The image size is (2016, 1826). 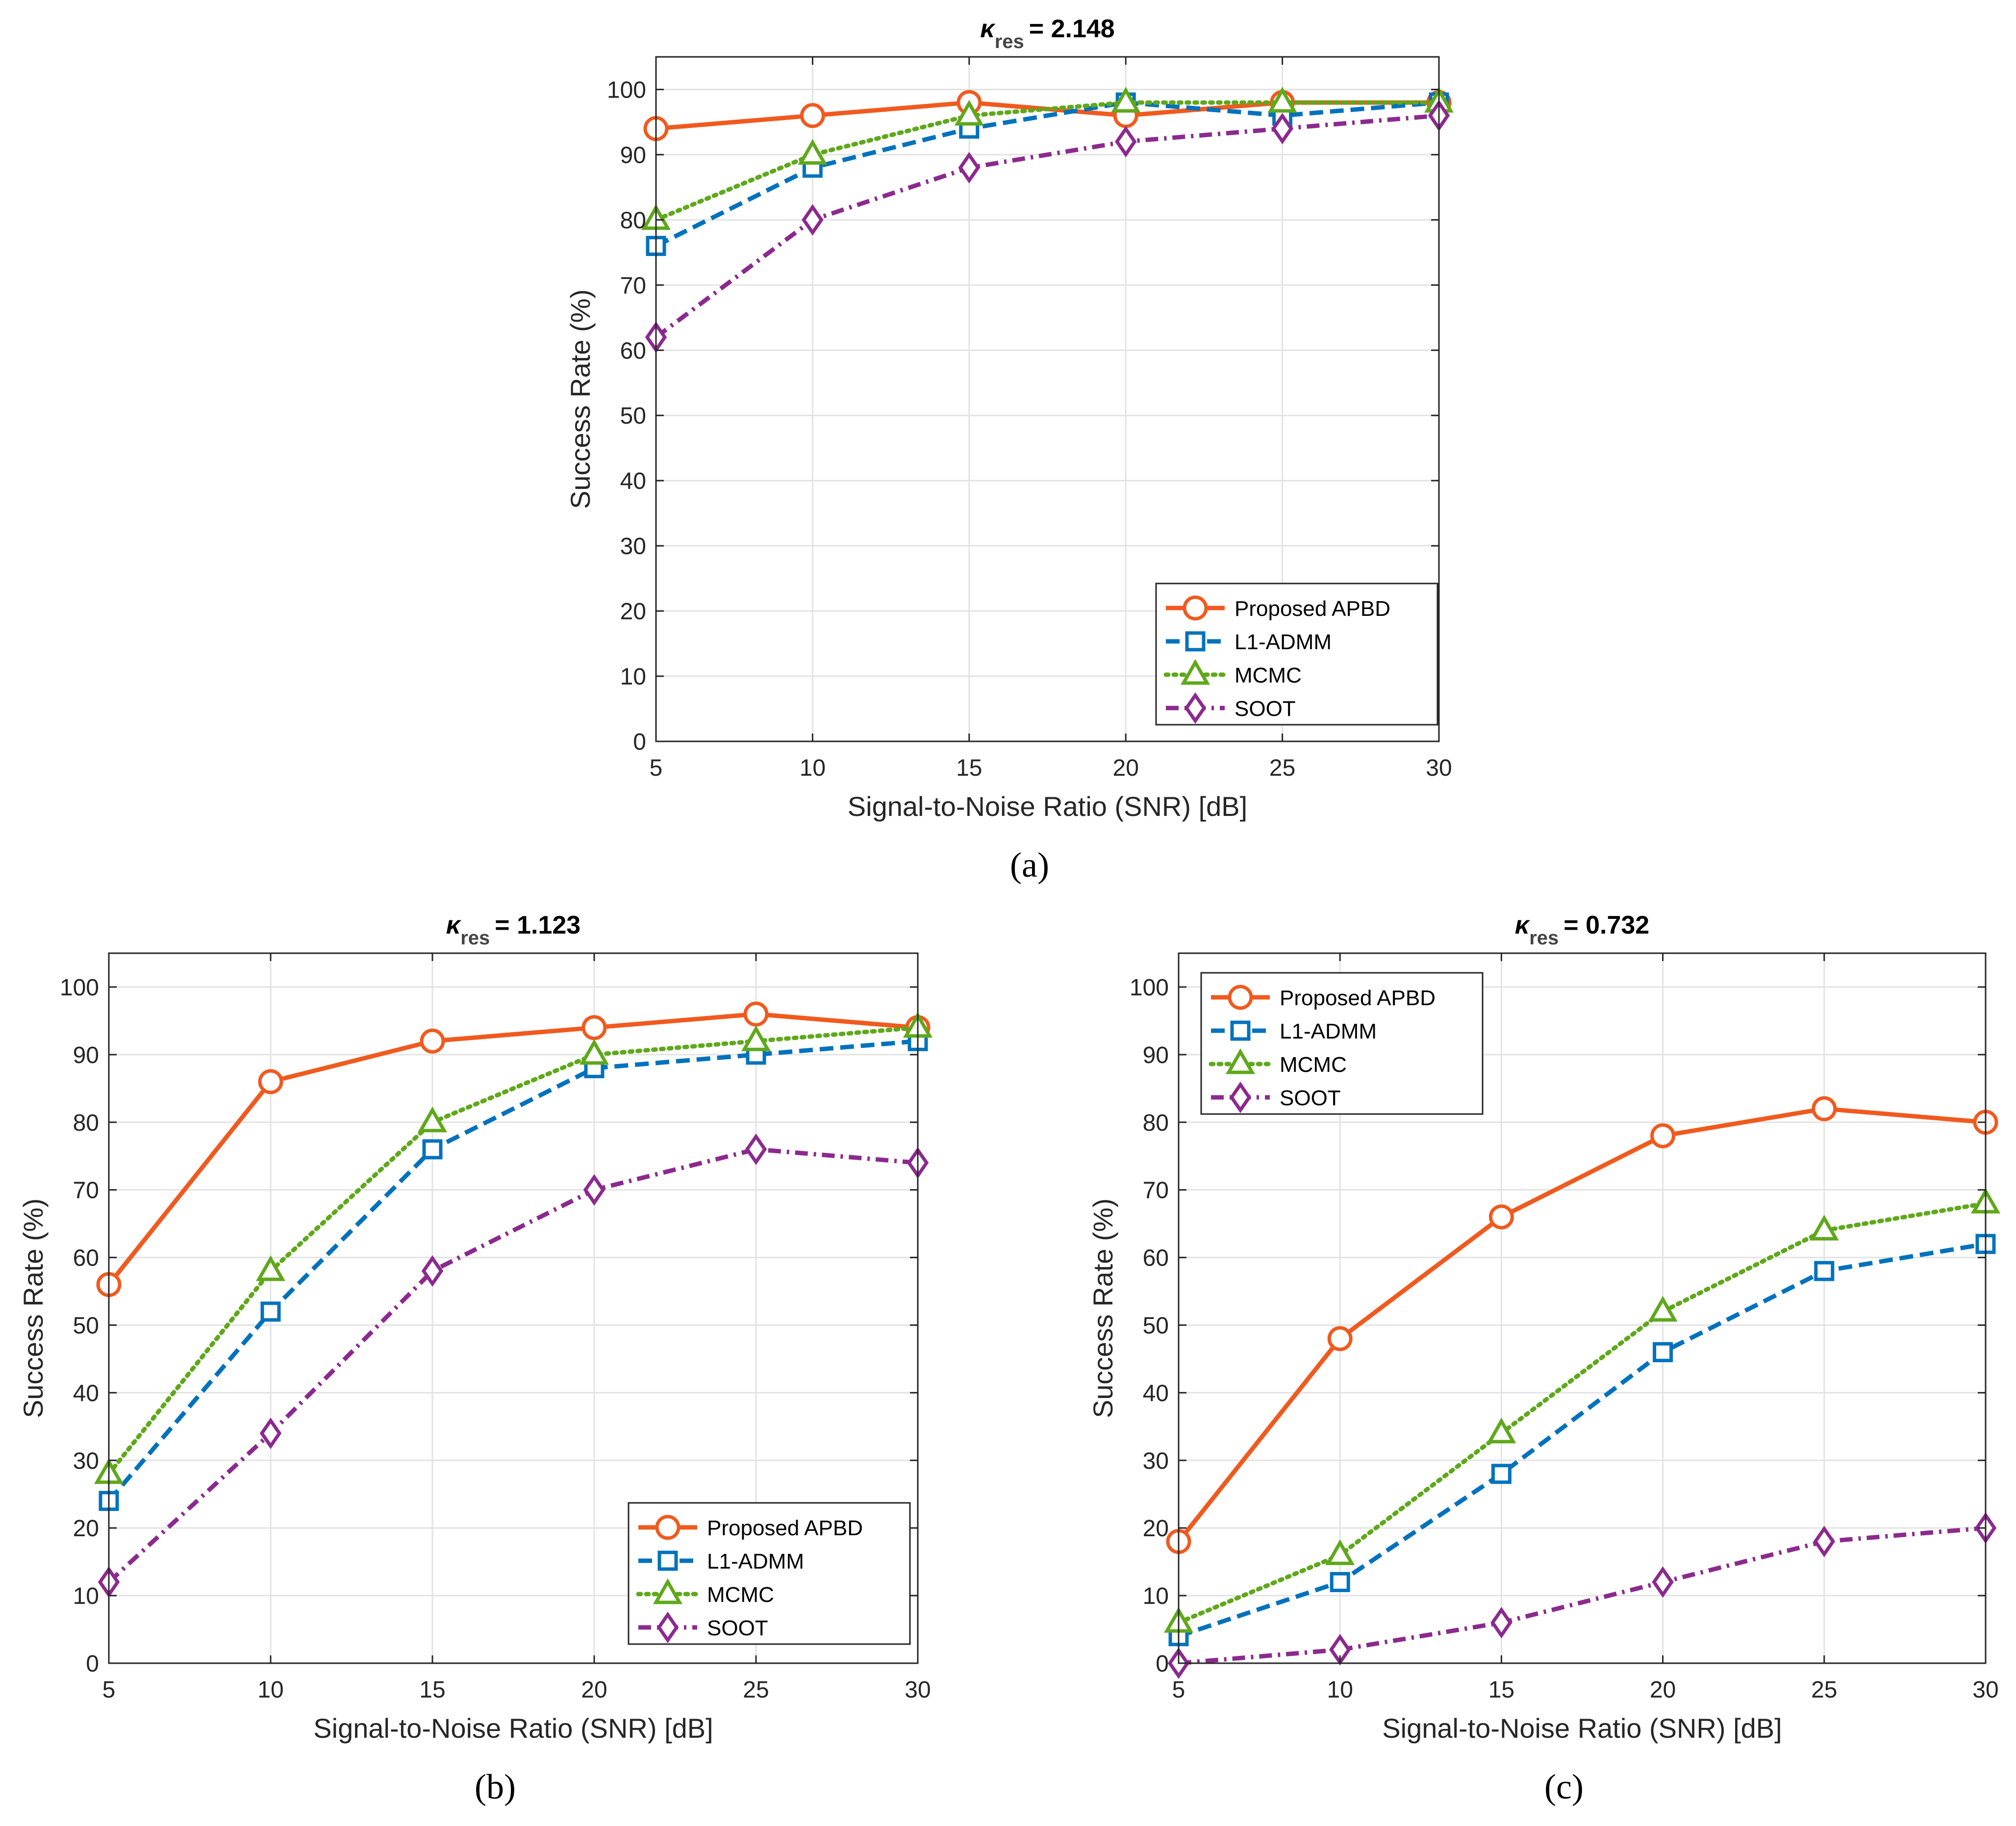 I want to click on axes-frame, so click(x=1047, y=399).